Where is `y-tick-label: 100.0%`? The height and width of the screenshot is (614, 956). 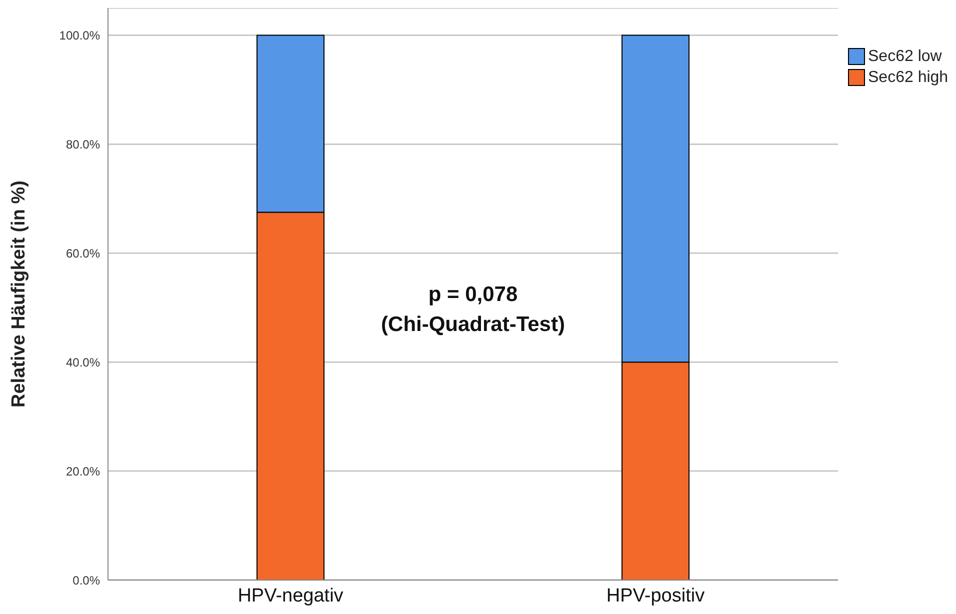 y-tick-label: 100.0% is located at coordinates (79, 35).